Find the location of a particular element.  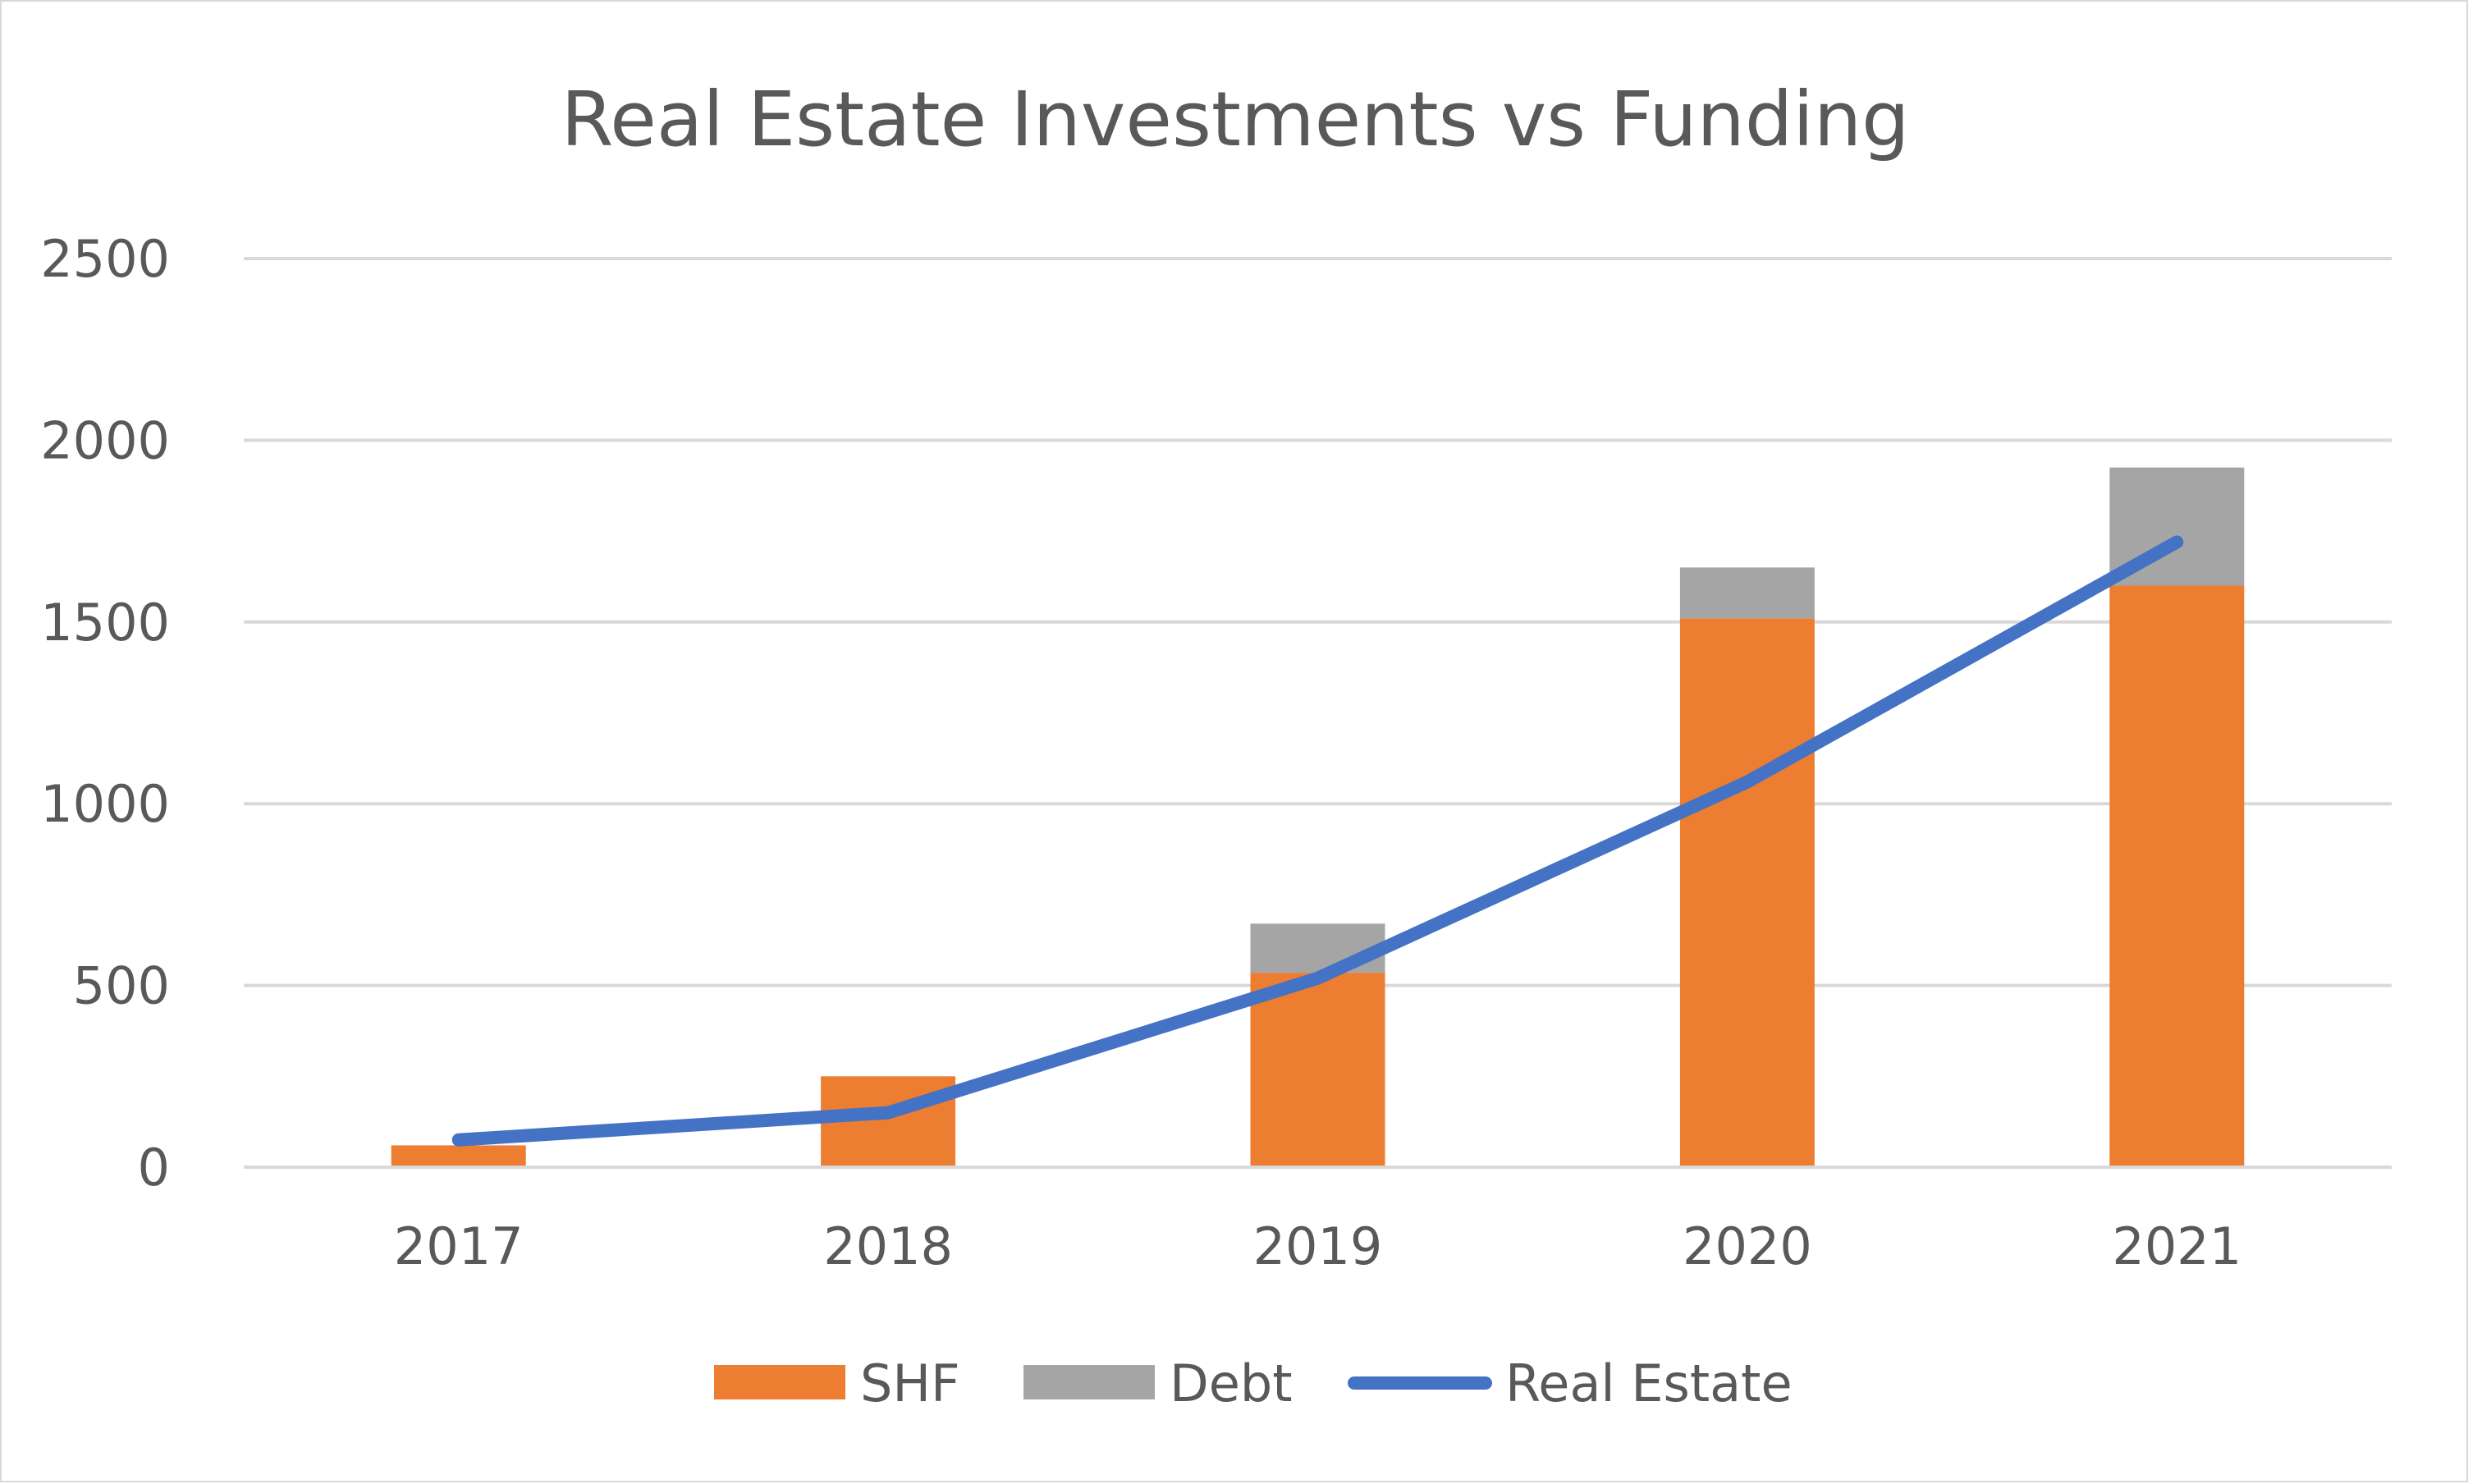

legend-item-real-estate: Real Estate is located at coordinates (1570, 1383).